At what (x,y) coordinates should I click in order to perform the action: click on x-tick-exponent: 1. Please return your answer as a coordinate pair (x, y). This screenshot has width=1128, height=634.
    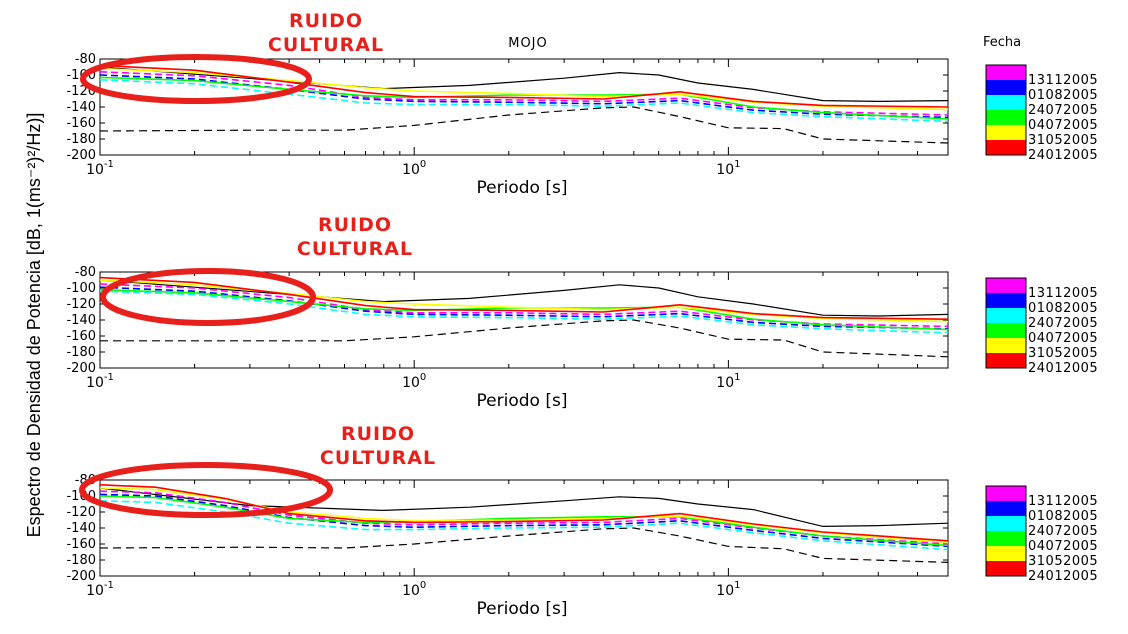
    Looking at the image, I should click on (737, 377).